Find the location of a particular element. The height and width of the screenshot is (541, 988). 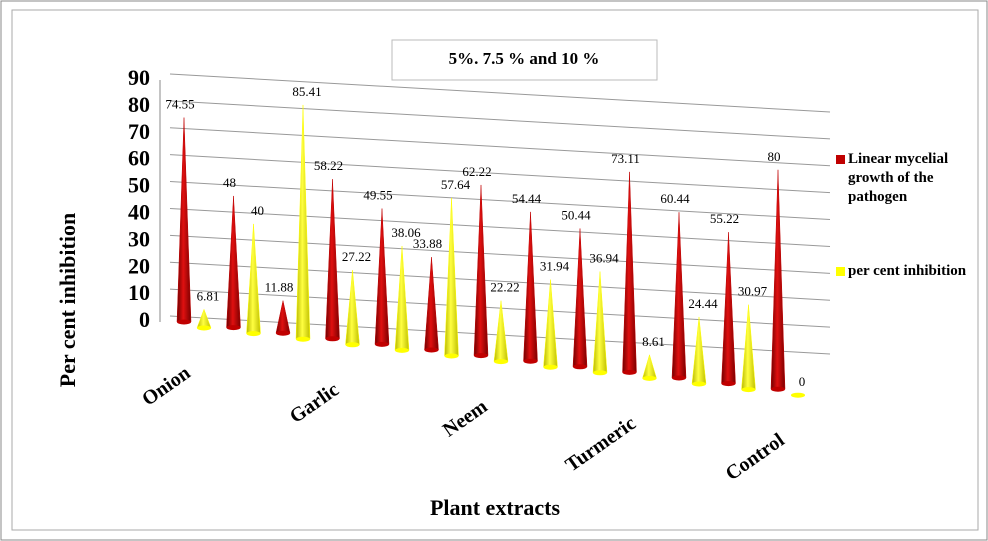

x-tick-label: Turmeric is located at coordinates (601, 444).